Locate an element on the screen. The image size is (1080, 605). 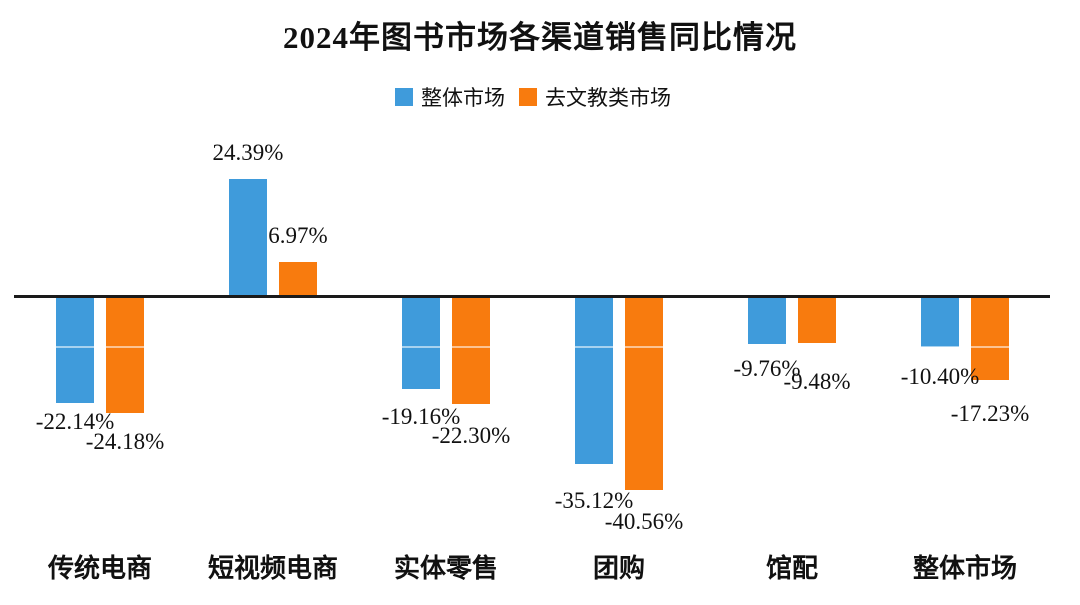
bar-value-label: -19.16% is located at coordinates (421, 416).